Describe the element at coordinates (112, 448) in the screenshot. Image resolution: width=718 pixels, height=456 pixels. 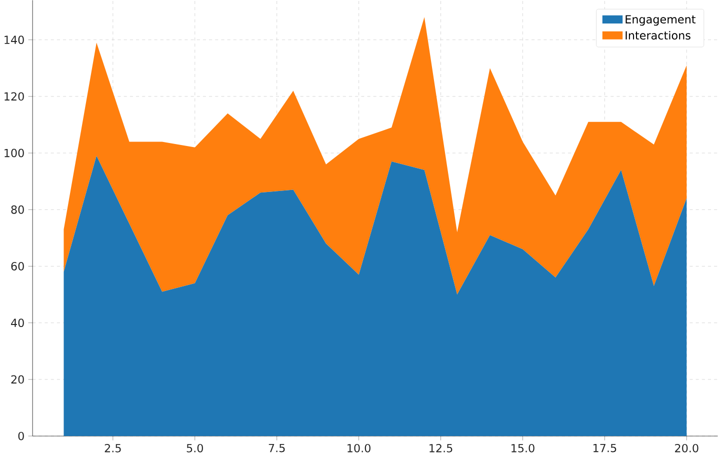
I see `x-tick-label: 2.5` at that location.